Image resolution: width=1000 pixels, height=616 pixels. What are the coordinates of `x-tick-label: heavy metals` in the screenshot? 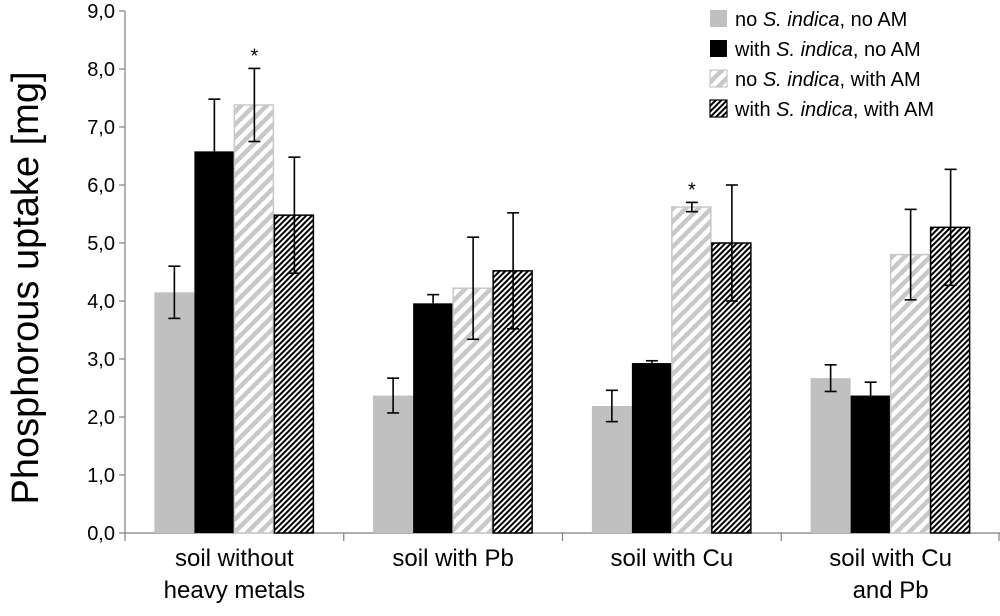 It's located at (234, 590).